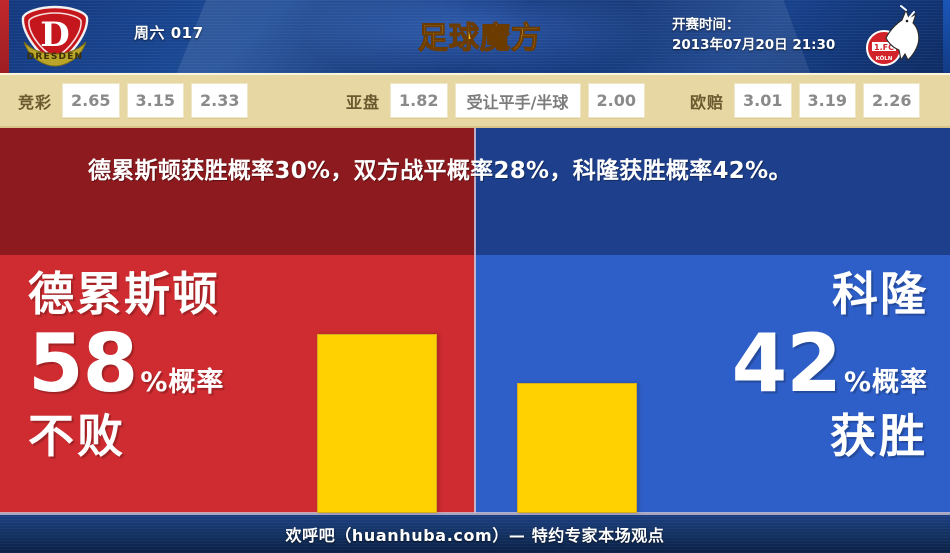 This screenshot has height=553, width=950. Describe the element at coordinates (377, 423) in the screenshot. I see `home-probability-bar` at that location.